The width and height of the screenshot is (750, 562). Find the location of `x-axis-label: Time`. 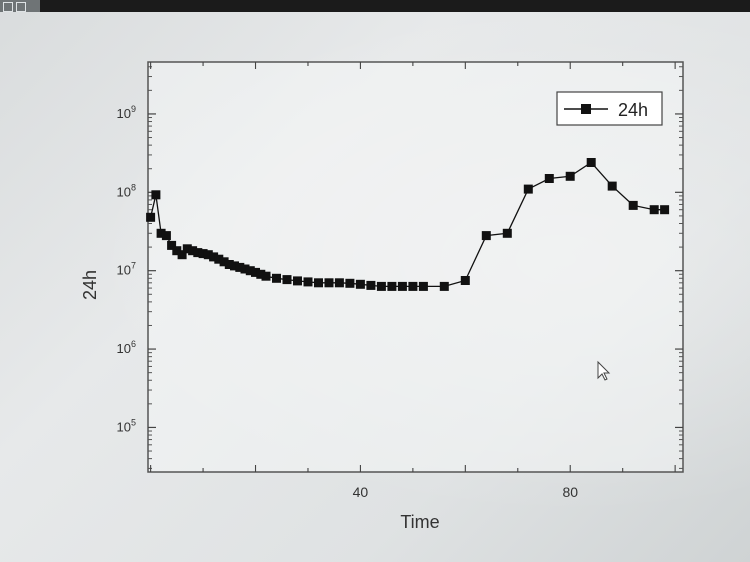

x-axis-label: Time is located at coordinates (419, 522).